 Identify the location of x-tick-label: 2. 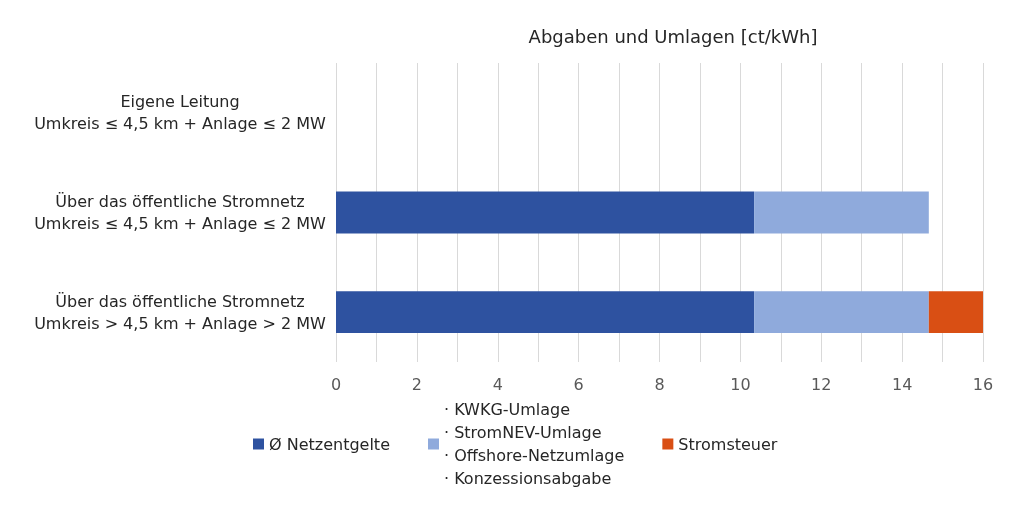
(416, 384).